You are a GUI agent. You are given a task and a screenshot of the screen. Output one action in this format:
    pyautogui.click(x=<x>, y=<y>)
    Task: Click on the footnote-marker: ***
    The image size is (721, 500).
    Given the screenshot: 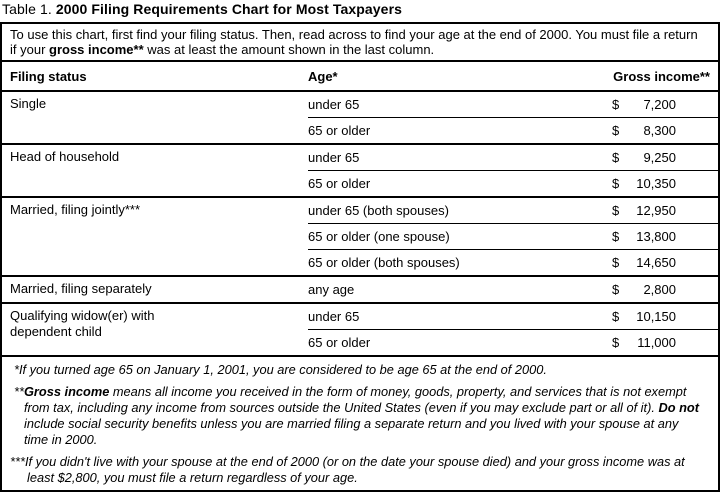 What is the action you would take?
    pyautogui.click(x=17, y=461)
    